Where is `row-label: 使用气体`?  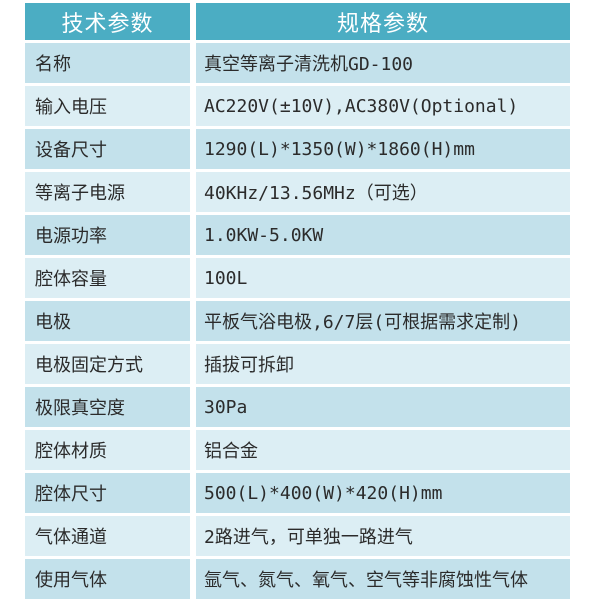 row-label: 使用气体 is located at coordinates (107, 579).